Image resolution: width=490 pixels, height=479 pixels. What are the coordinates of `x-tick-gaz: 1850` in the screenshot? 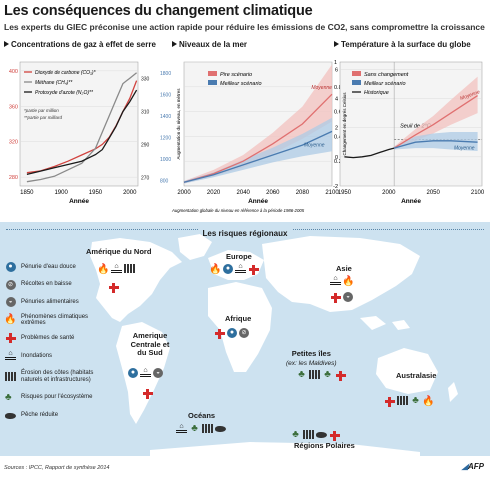 It's located at (27, 193).